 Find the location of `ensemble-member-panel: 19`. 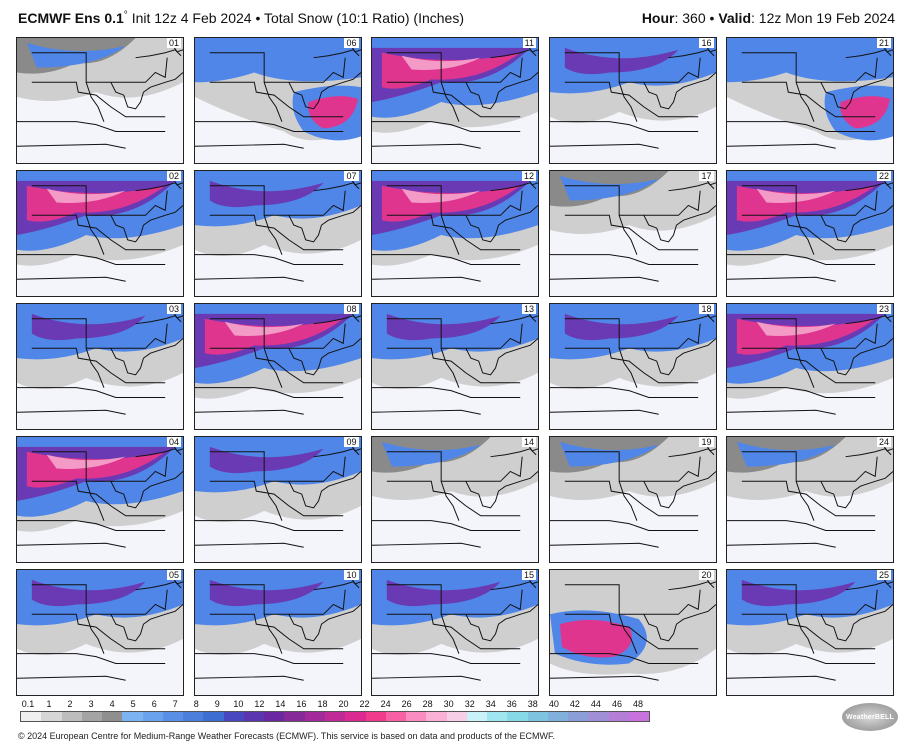

ensemble-member-panel: 19 is located at coordinates (632, 499).